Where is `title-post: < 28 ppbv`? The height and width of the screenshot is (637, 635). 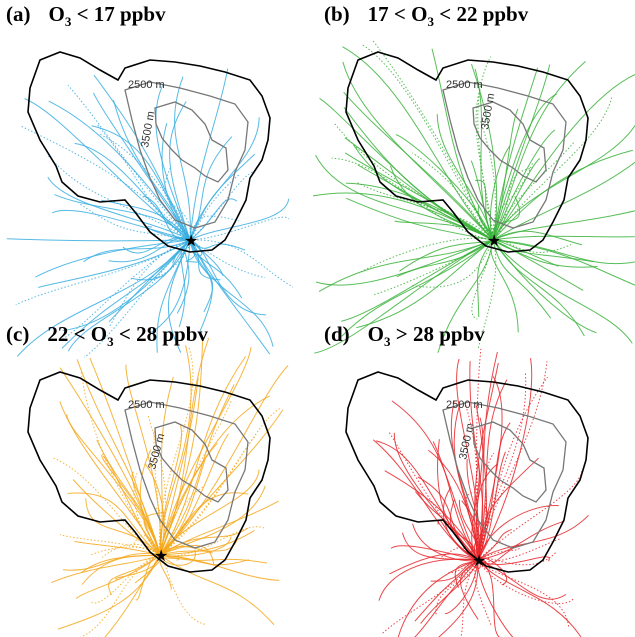
title-post: < 28 ppbv is located at coordinates (160, 334).